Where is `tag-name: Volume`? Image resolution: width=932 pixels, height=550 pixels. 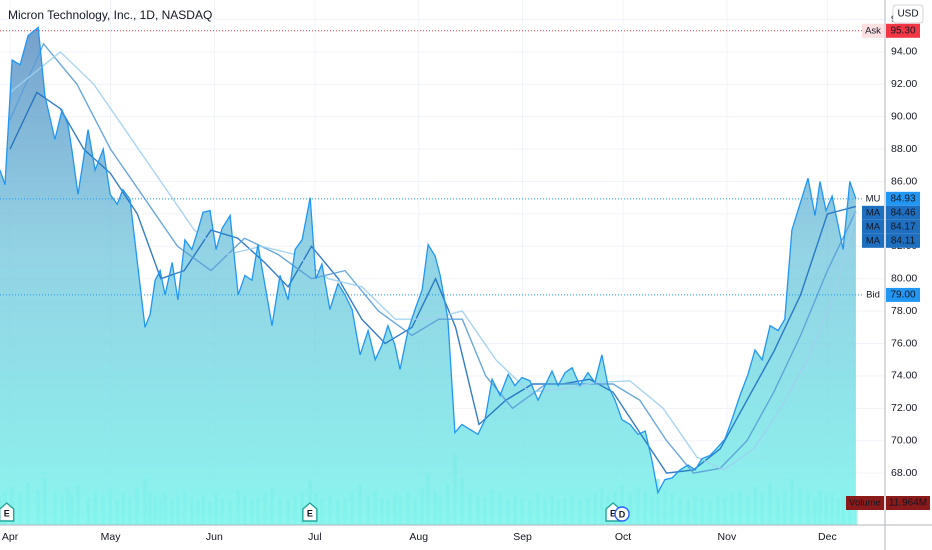 tag-name: Volume is located at coordinates (865, 503).